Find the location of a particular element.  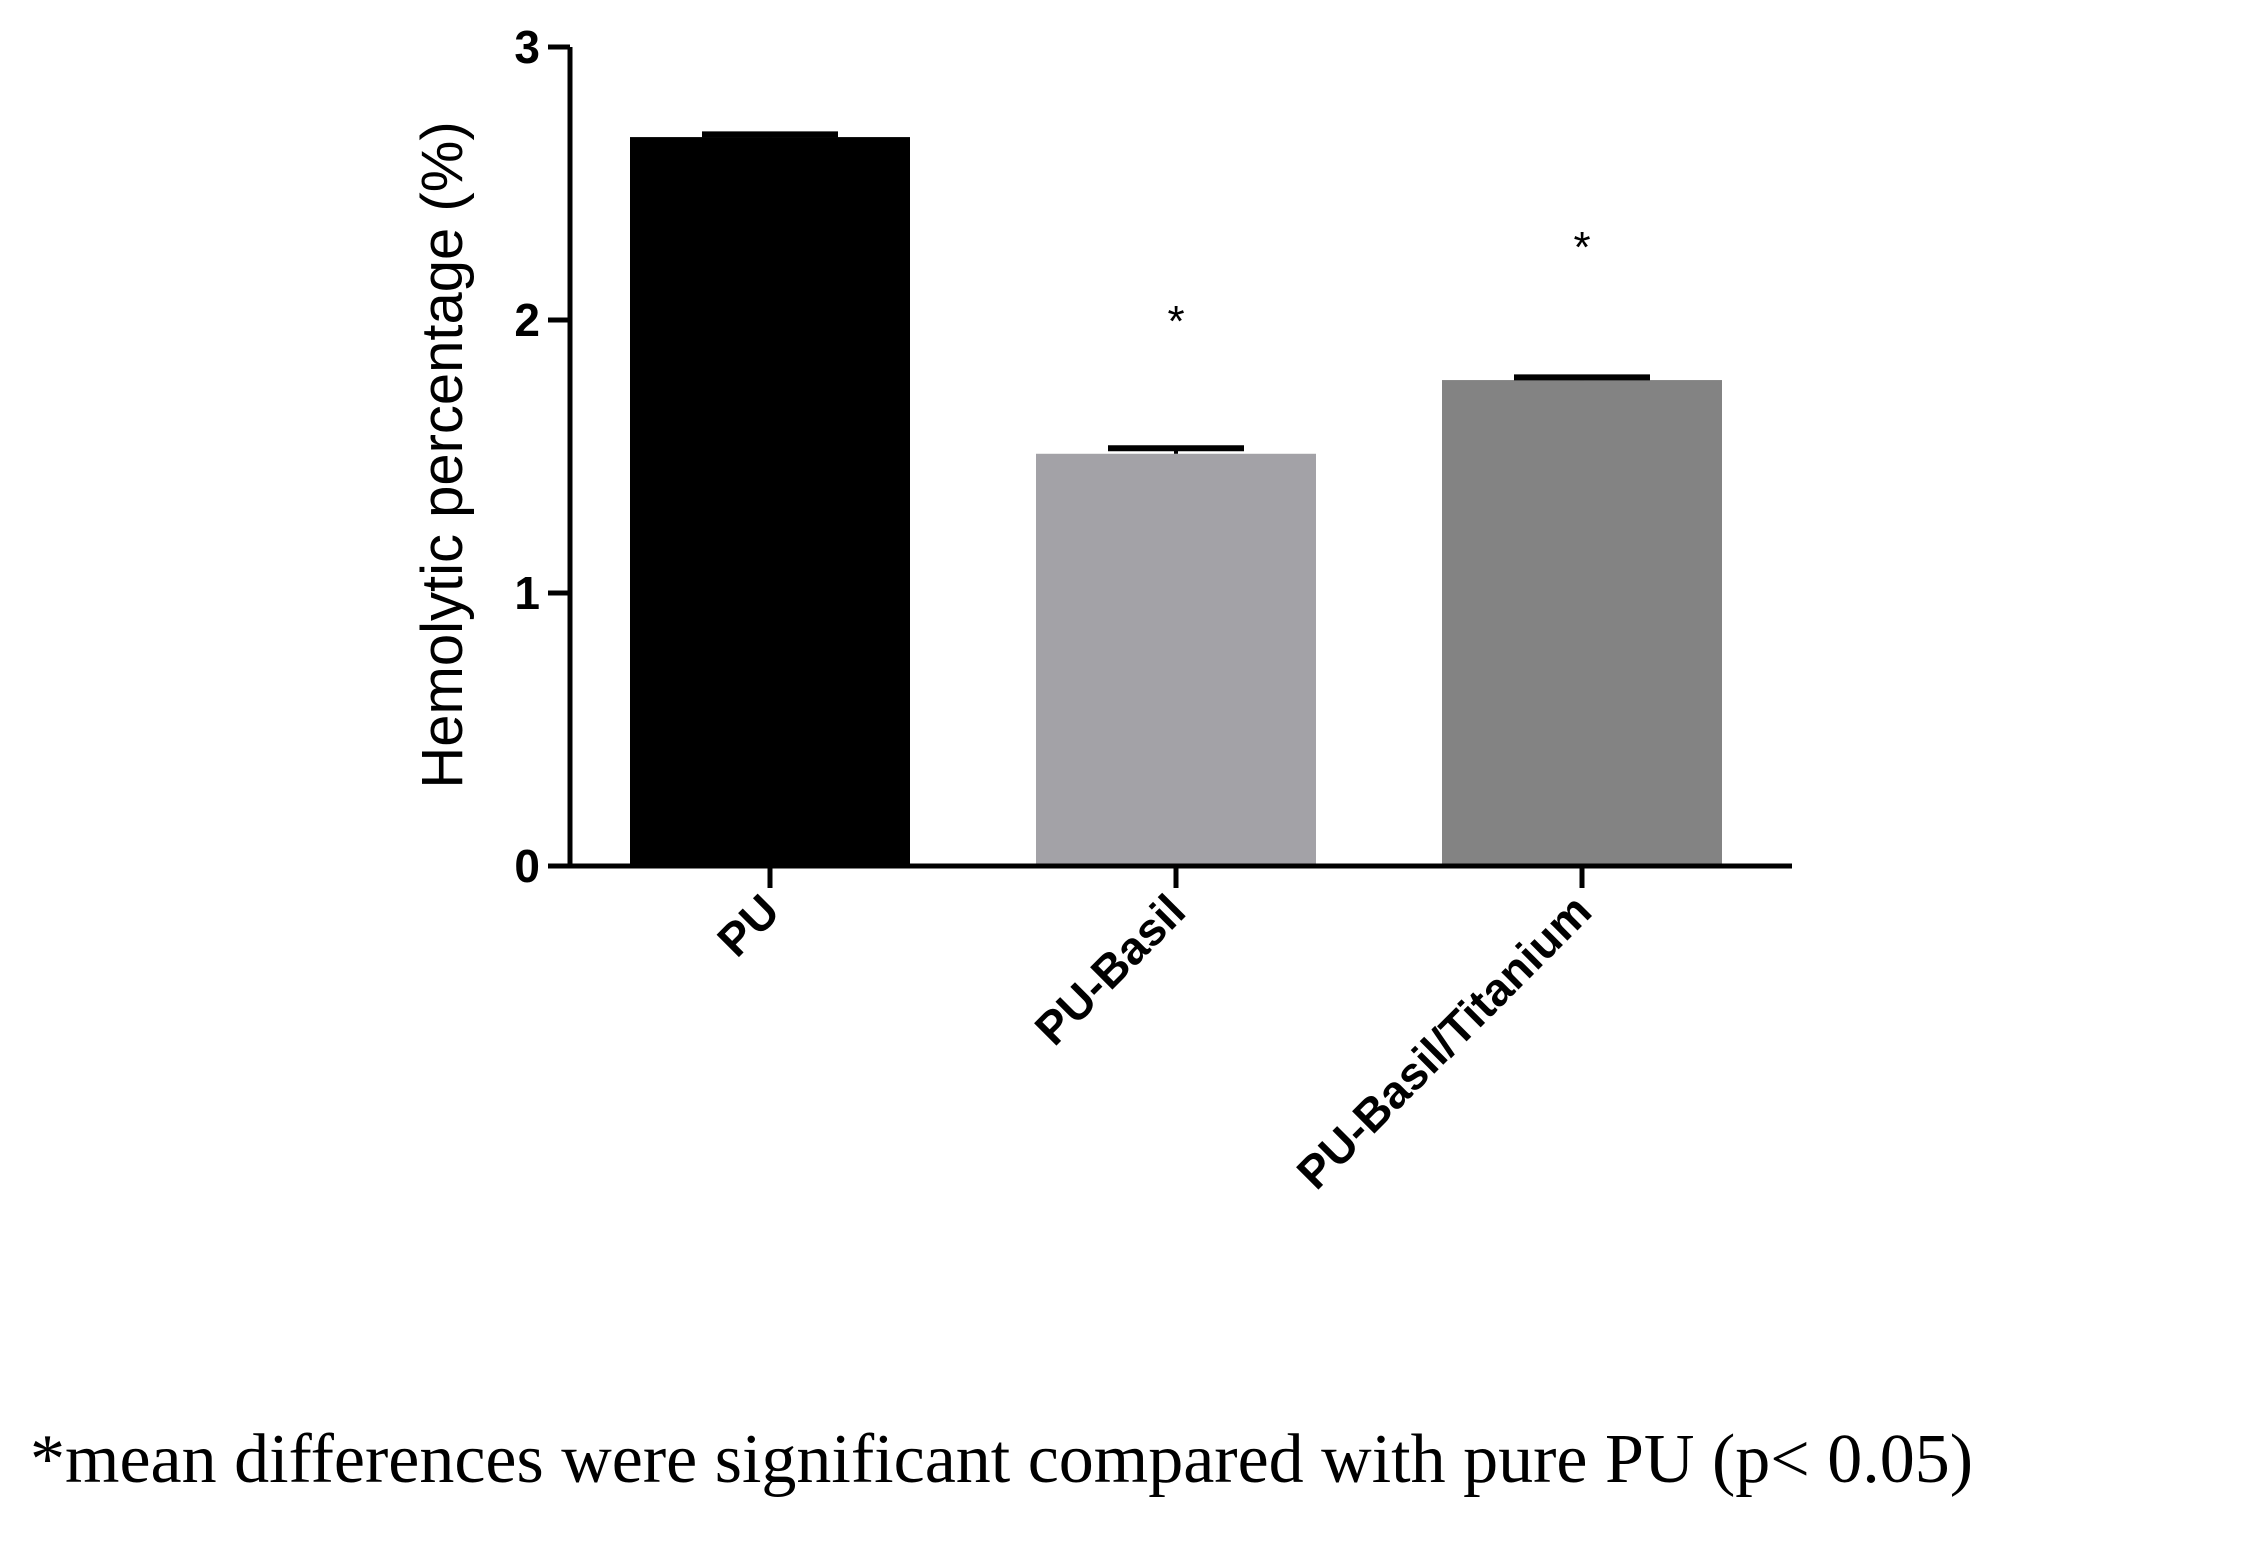

x-axis-ticks: PU PU-Basil PU-Basil/Titanium is located at coordinates (1154, 1032).